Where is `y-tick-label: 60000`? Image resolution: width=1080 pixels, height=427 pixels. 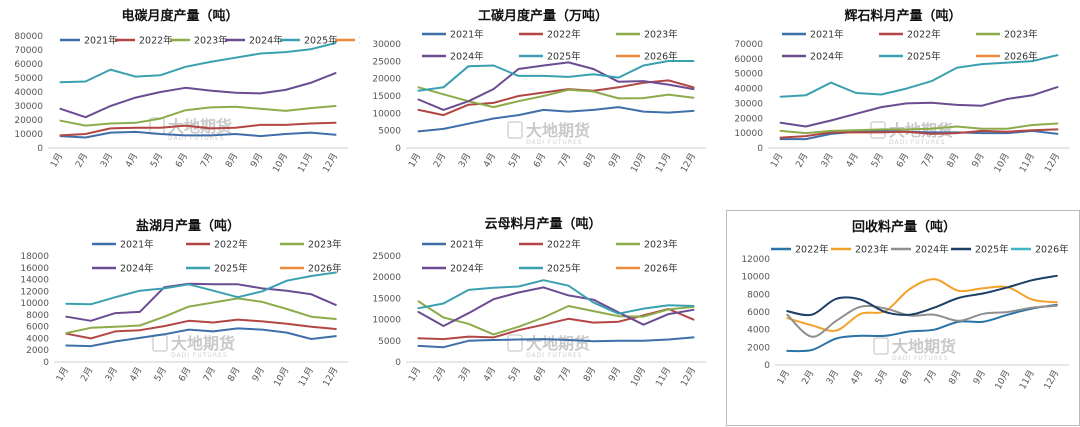 y-tick-label: 60000 is located at coordinates (28, 65).